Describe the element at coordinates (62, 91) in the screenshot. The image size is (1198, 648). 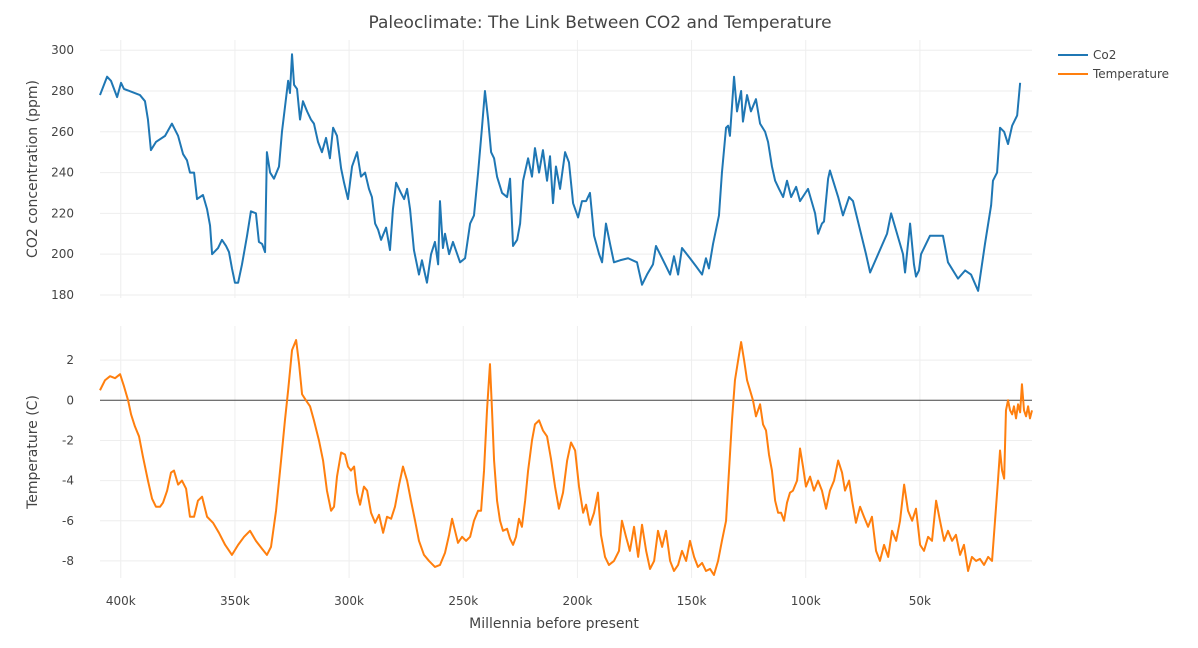
I see `y-tick-label: 280` at that location.